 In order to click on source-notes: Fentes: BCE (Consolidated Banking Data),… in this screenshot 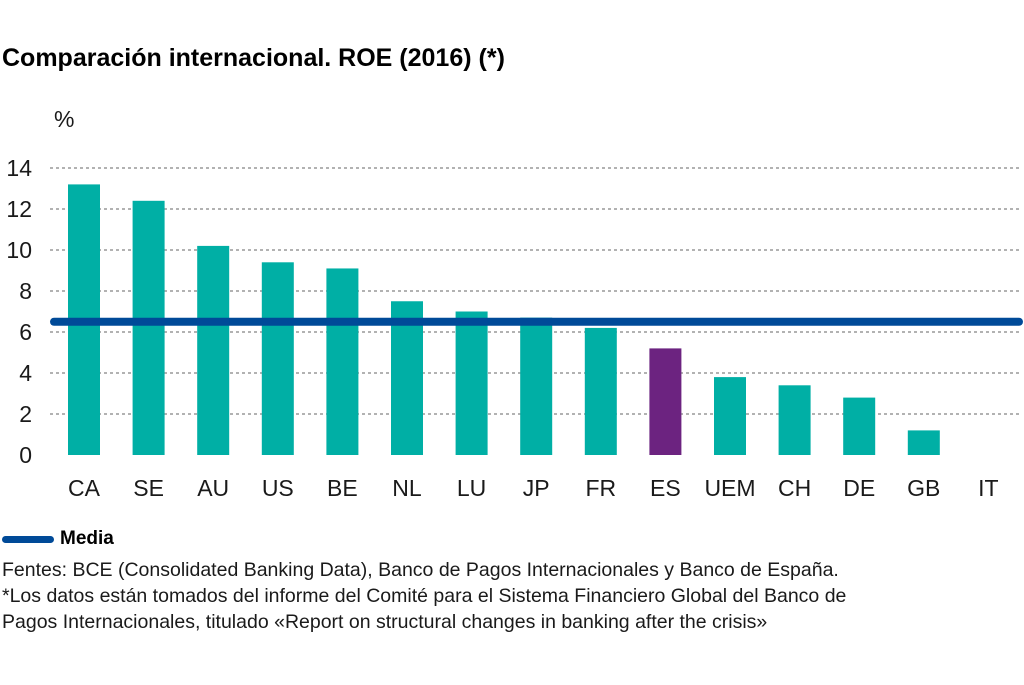, I will do `click(512, 596)`.